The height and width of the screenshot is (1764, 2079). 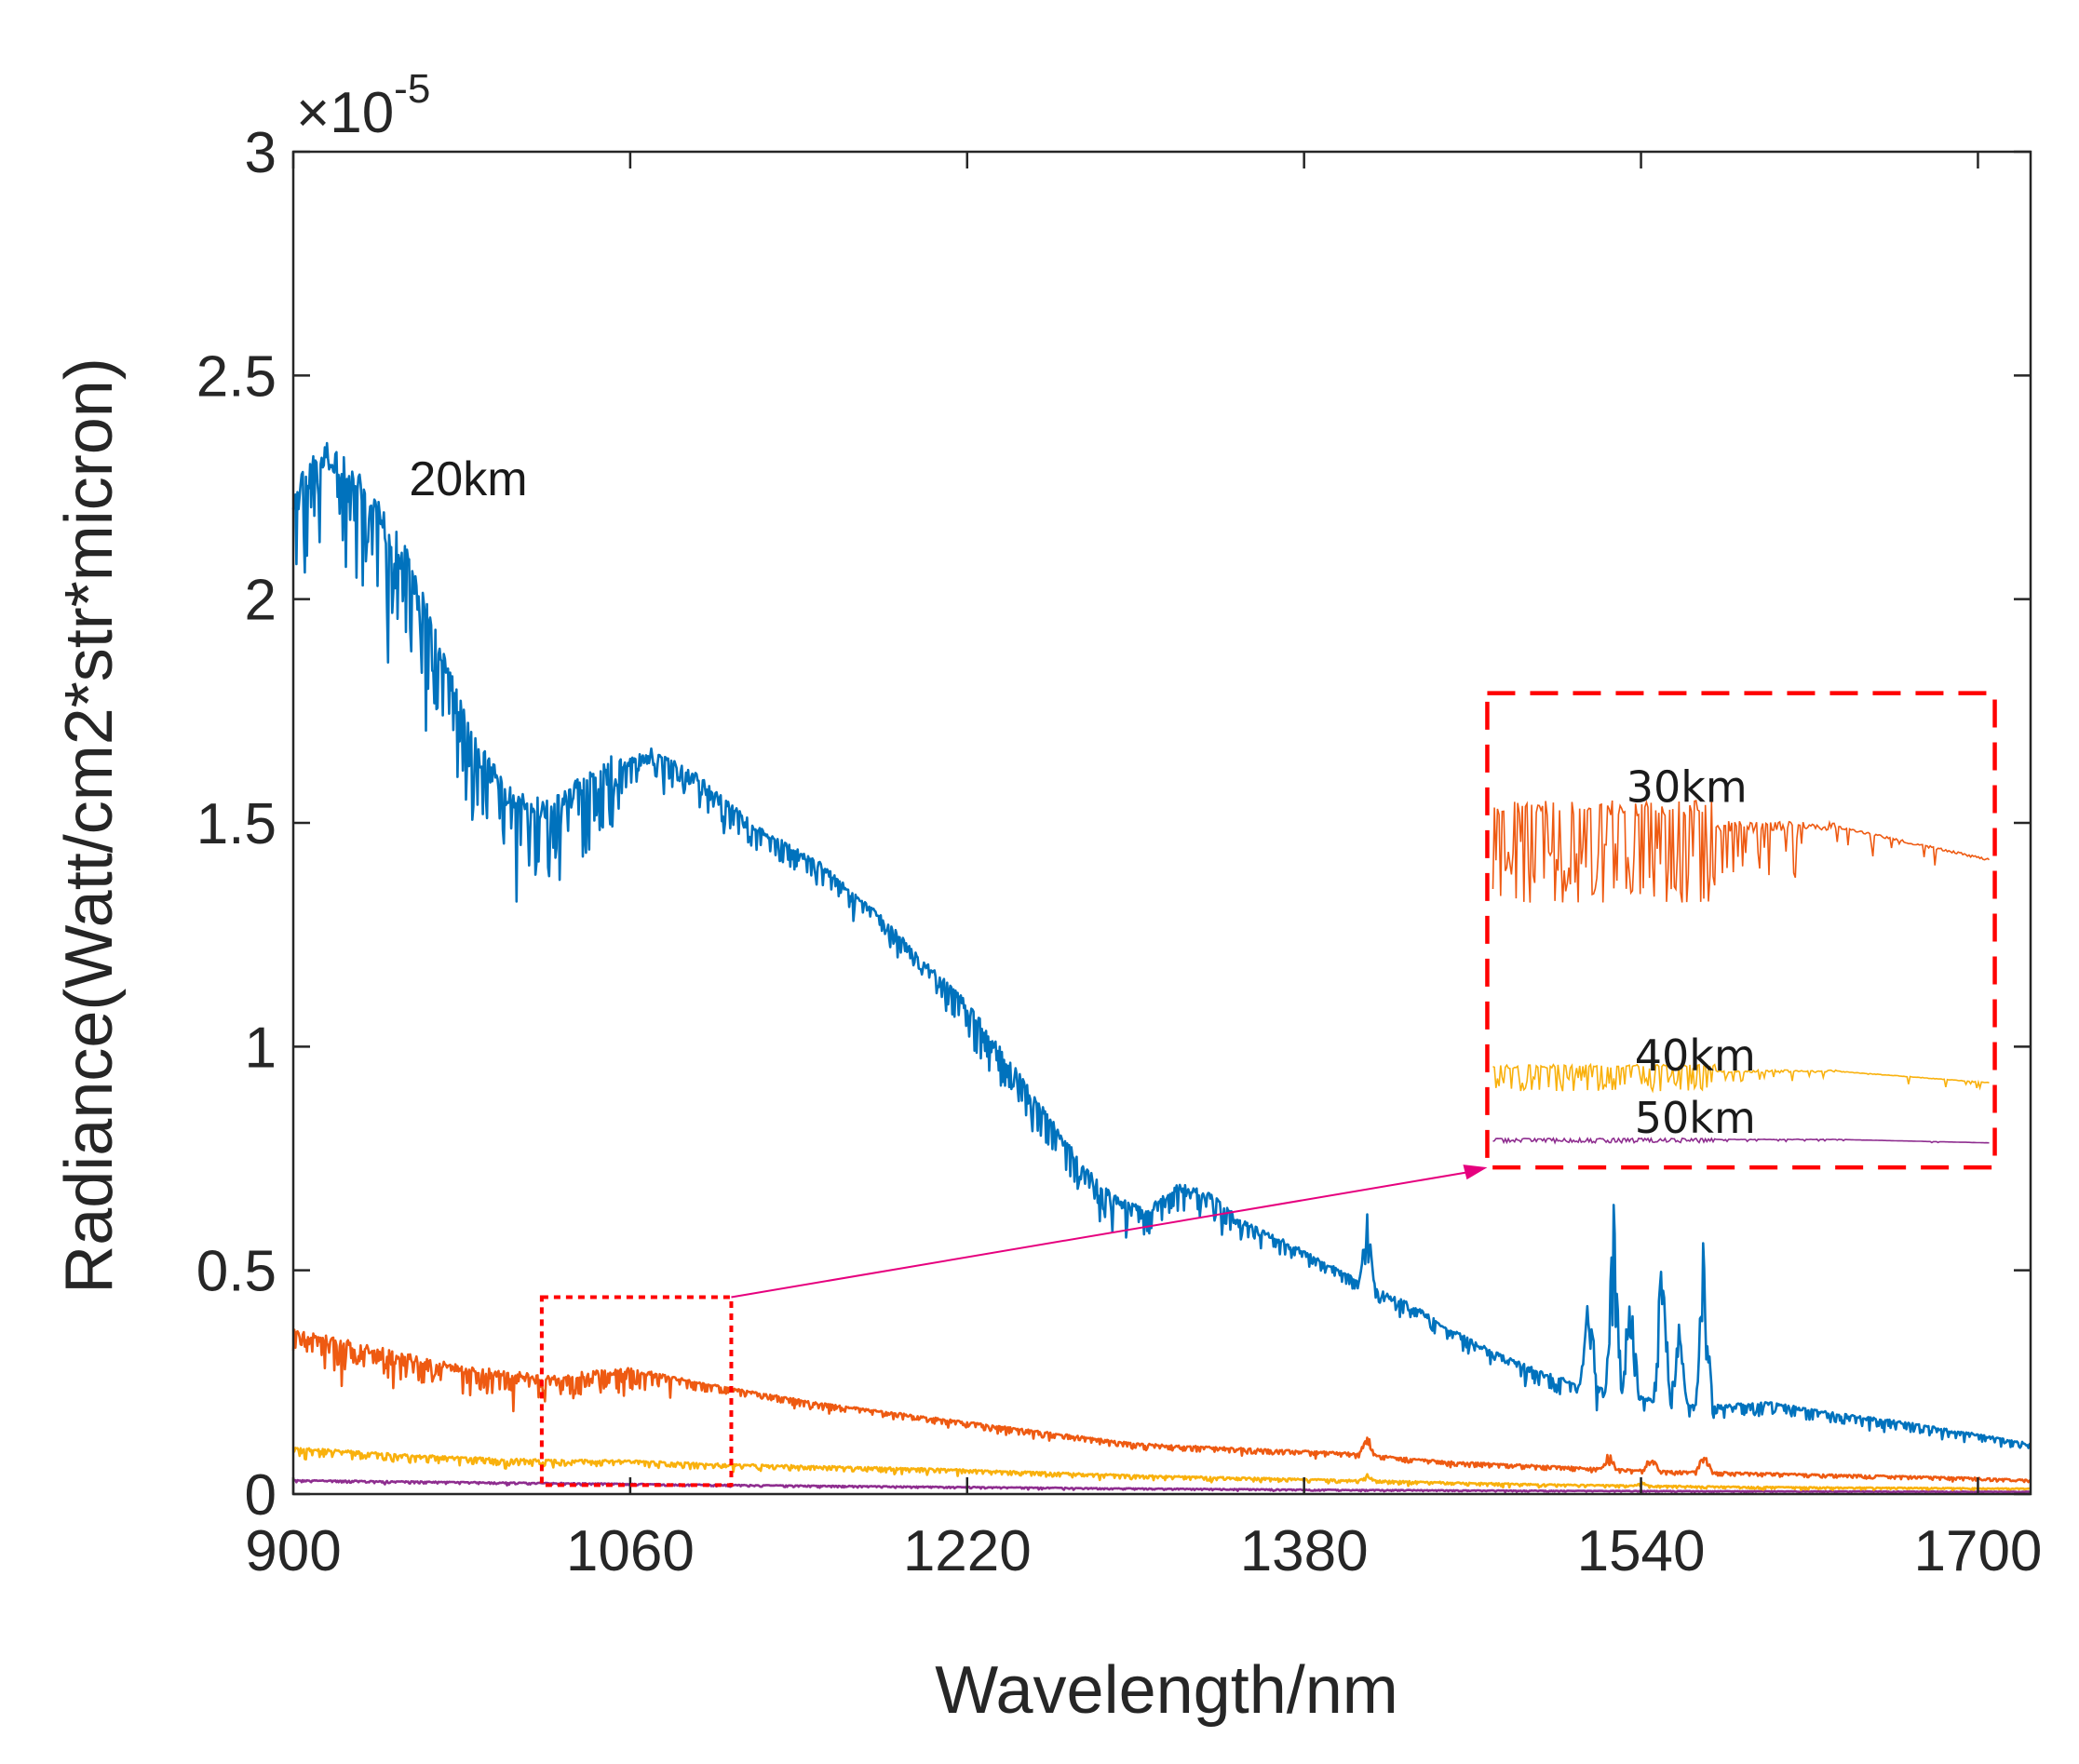 I want to click on y-exponent: ×10⁻⁵, so click(x=363, y=105).